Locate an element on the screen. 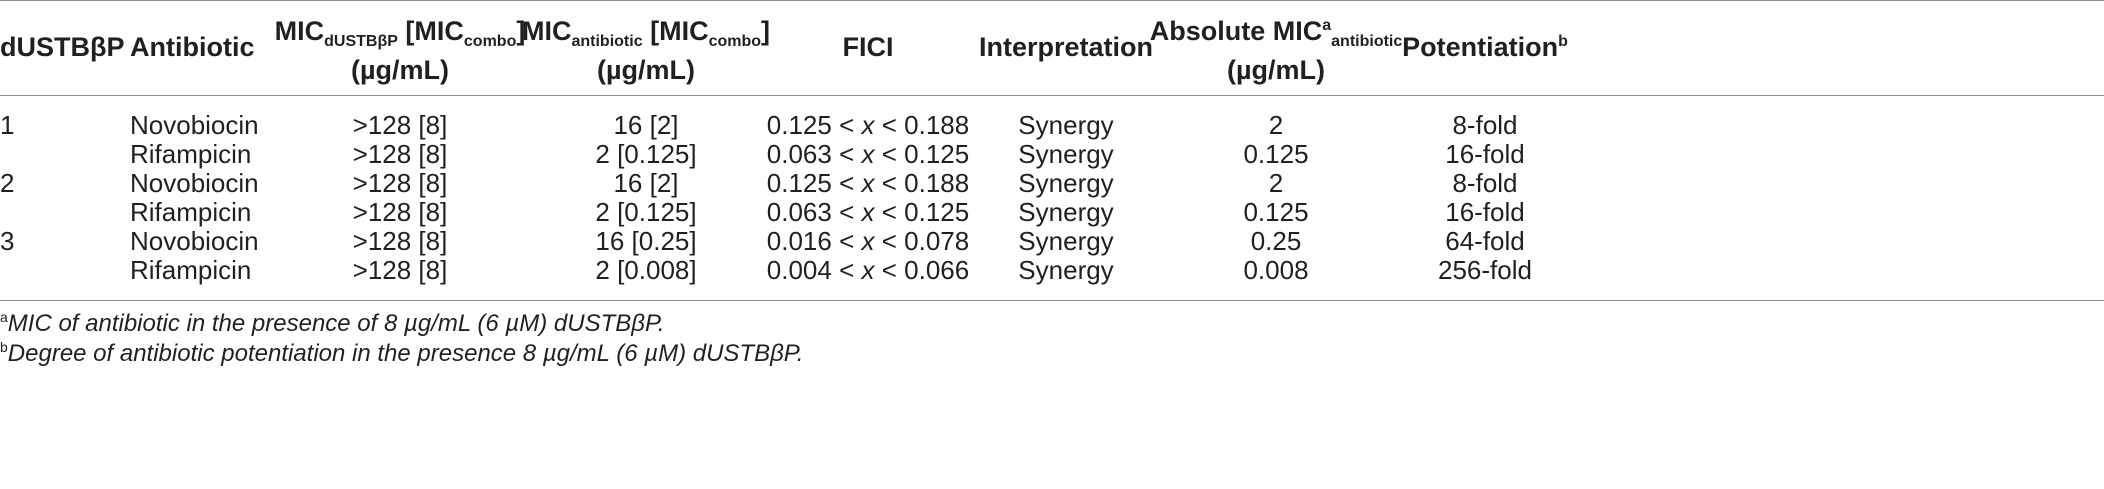 The image size is (2104, 489). header-dustb: dUSTBβP is located at coordinates (62, 47).